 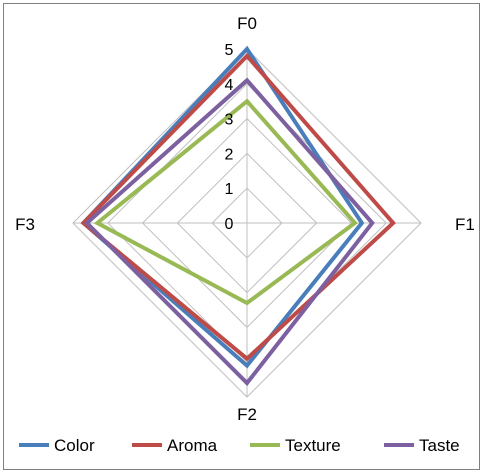 I want to click on tick-label-layer: 0 1 2 3 4 5, so click(x=229, y=137).